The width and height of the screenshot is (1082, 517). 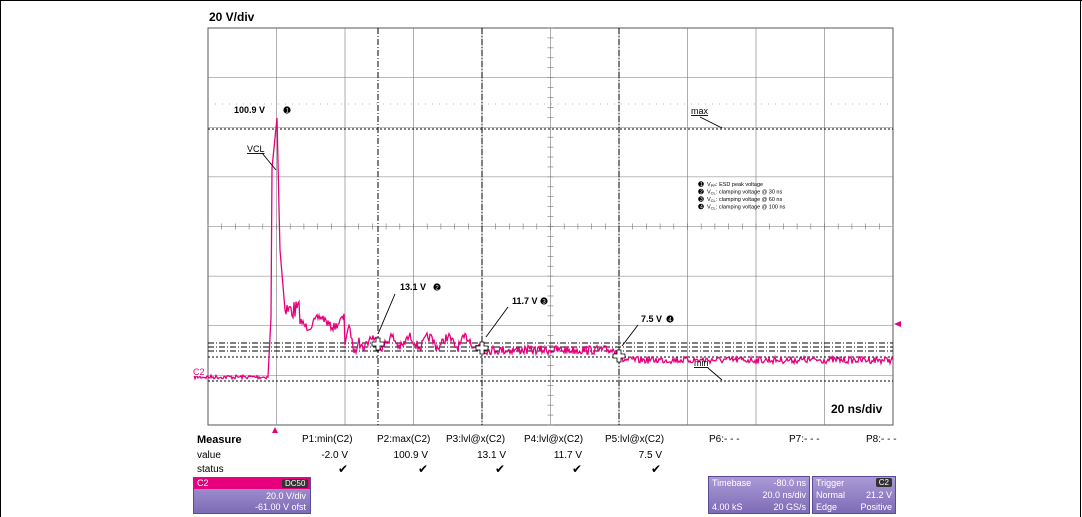 I want to click on p1-value: -2.0 V, so click(x=334, y=455).